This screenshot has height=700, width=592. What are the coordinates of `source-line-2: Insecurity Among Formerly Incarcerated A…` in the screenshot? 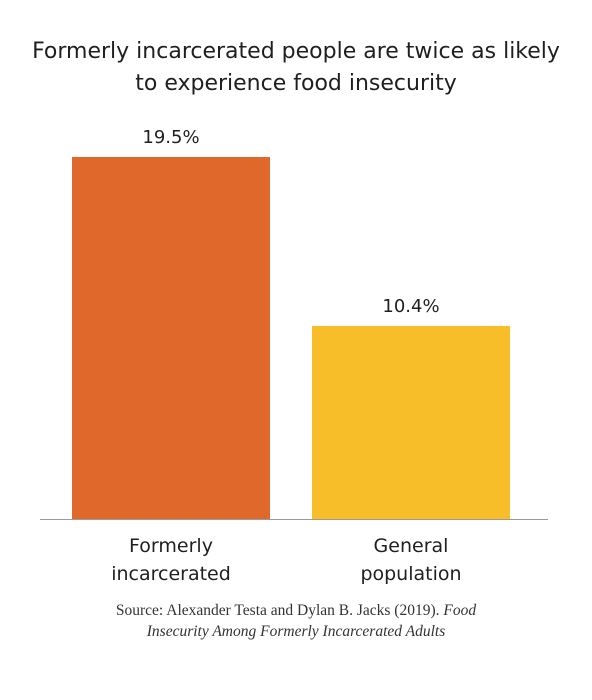 It's located at (296, 631).